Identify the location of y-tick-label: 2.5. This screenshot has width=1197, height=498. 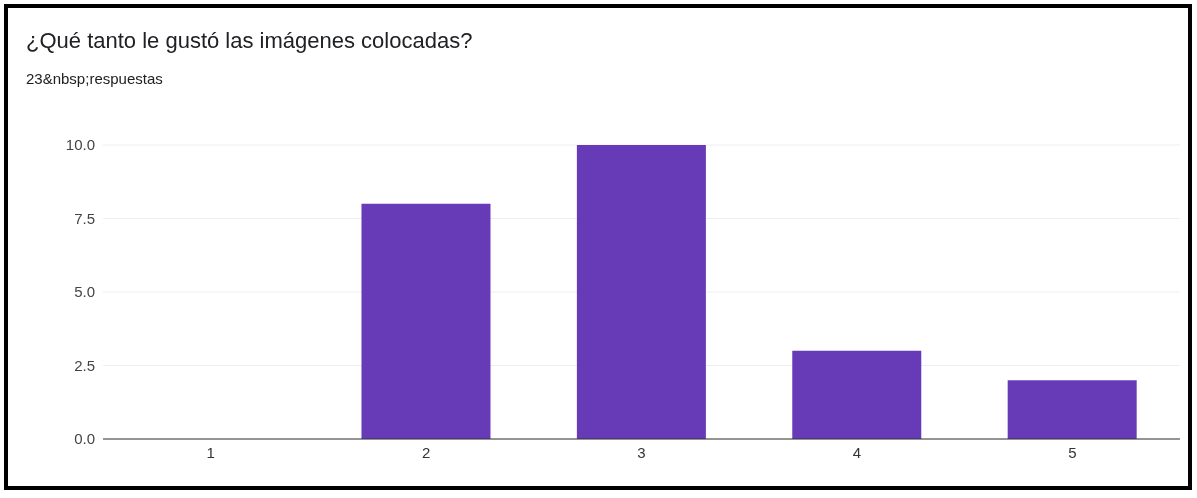
(84, 365).